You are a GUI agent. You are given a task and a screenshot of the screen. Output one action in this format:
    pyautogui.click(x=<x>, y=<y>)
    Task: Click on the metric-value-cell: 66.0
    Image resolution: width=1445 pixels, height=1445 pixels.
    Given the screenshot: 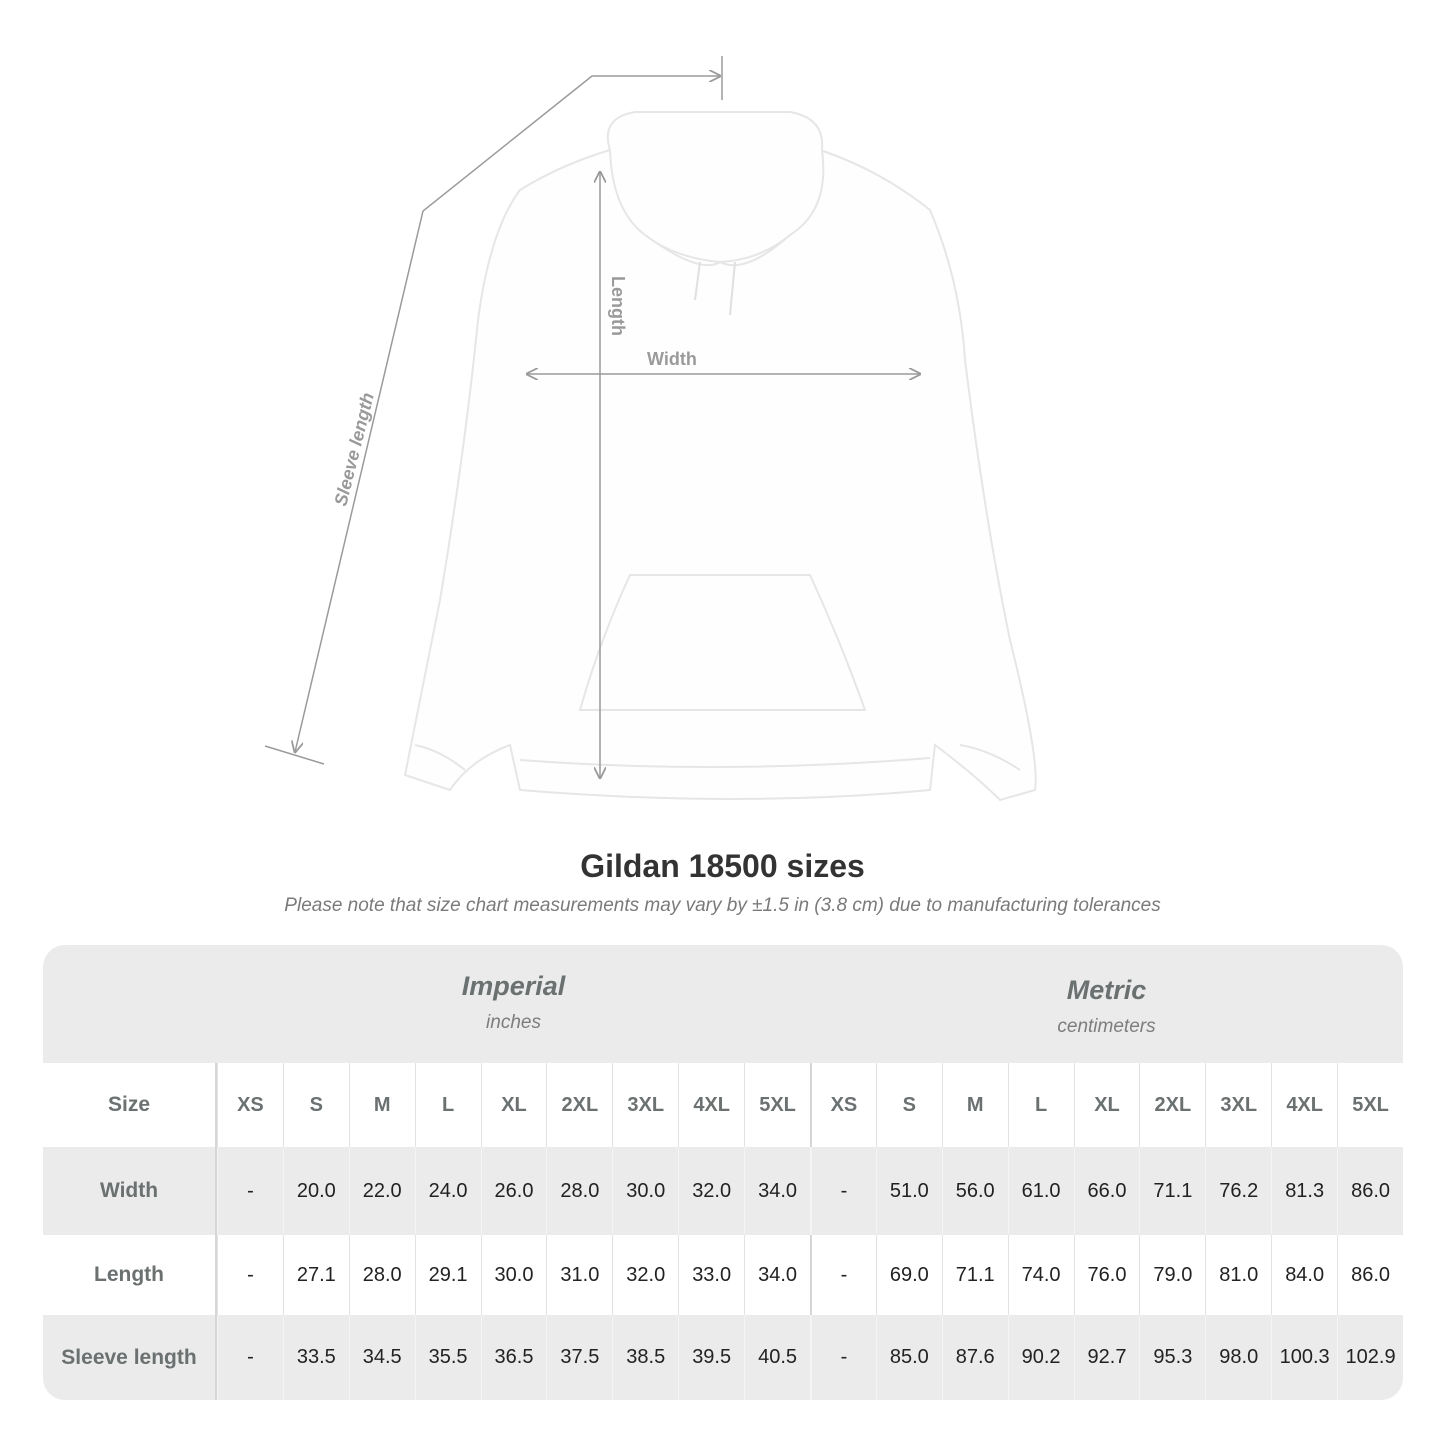 What is the action you would take?
    pyautogui.click(x=1106, y=1191)
    